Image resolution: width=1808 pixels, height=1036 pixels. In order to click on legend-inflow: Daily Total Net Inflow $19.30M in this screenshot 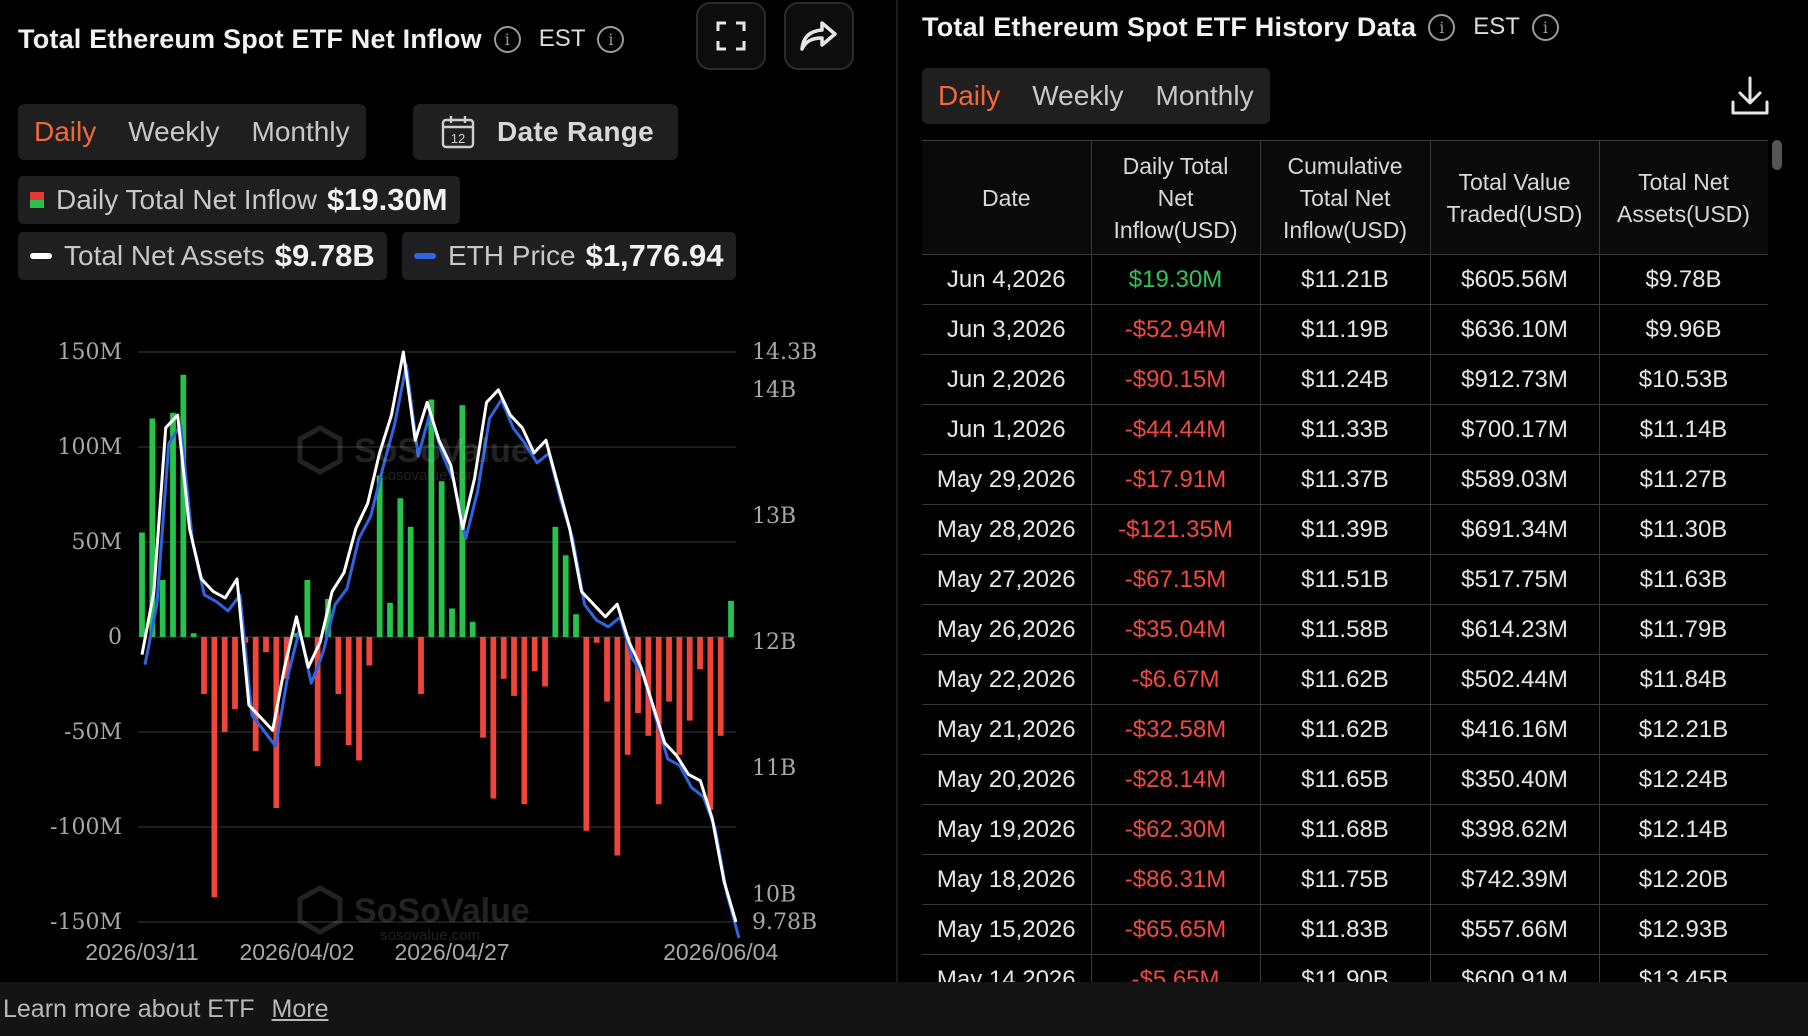, I will do `click(239, 200)`.